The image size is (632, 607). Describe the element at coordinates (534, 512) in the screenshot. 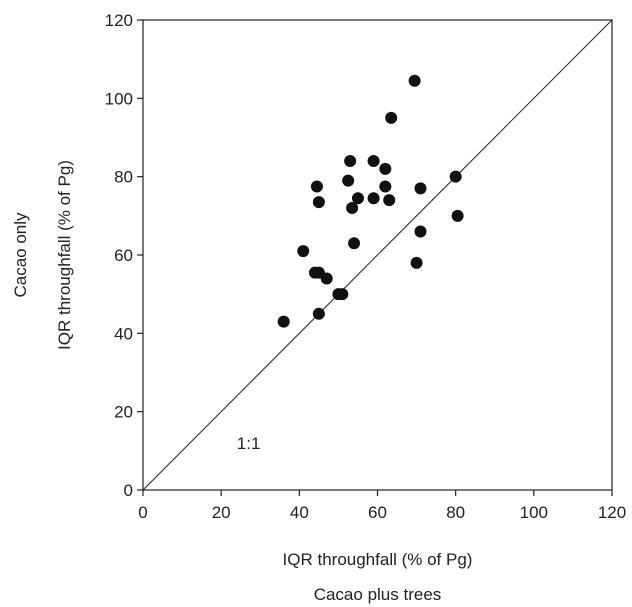

I see `x-tick-label: 100` at that location.